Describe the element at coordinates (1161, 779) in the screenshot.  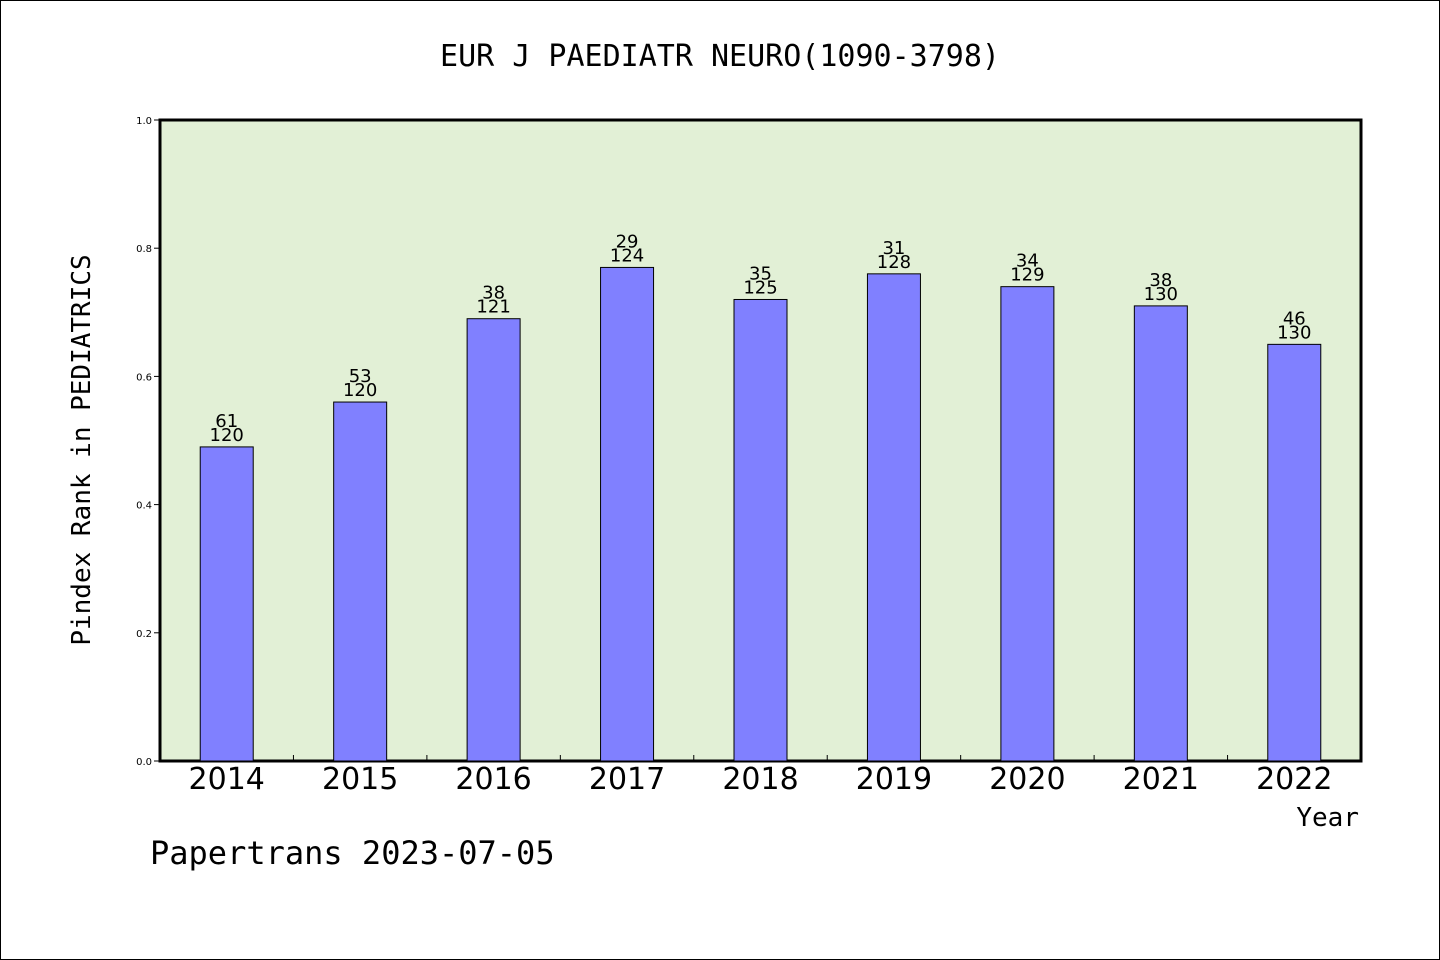
I see `x-tick-label: 2021` at that location.